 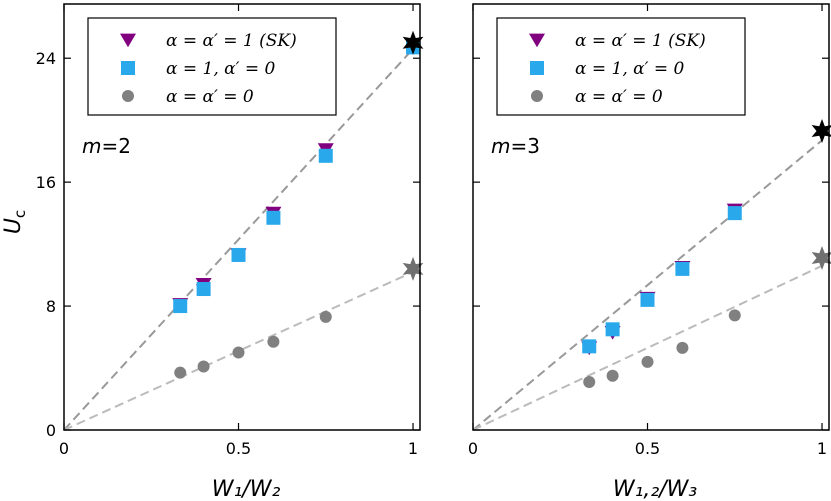 What do you see at coordinates (15, 222) in the screenshot?
I see `y-axis-label: Uc` at bounding box center [15, 222].